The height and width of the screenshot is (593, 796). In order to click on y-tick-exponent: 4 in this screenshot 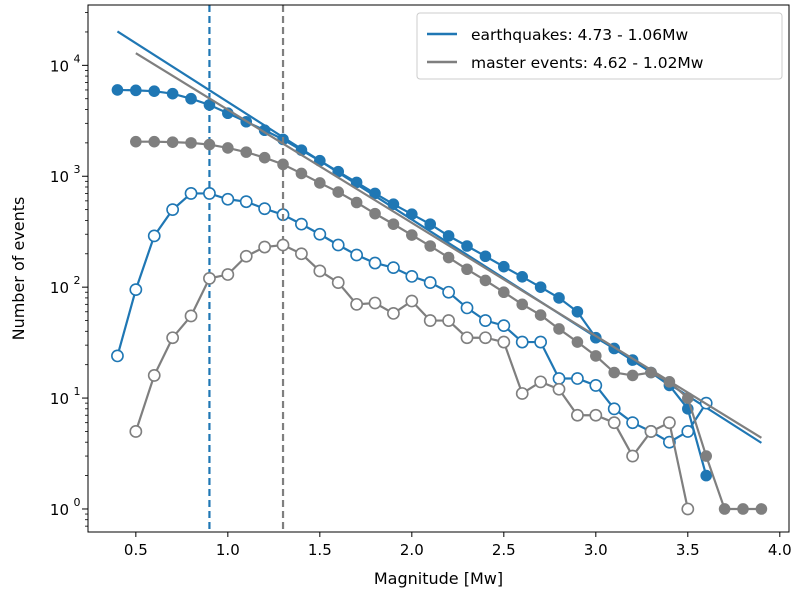, I will do `click(77, 58)`.